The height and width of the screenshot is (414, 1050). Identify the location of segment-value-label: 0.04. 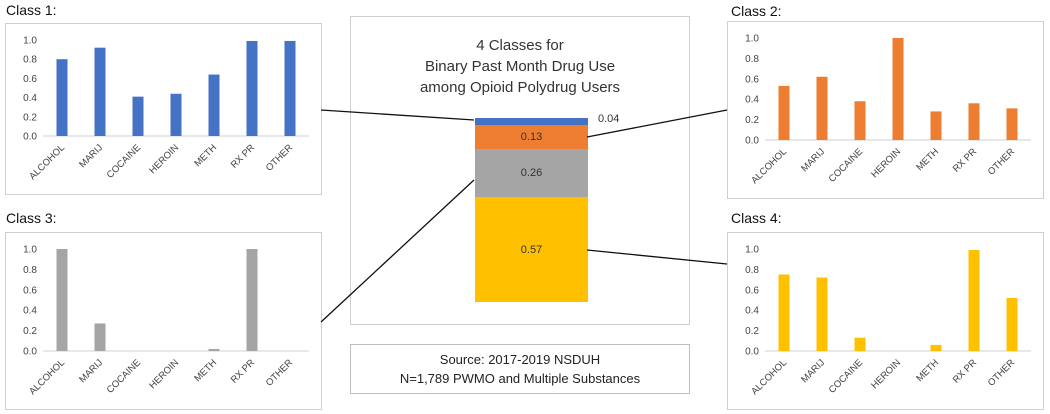
(609, 119).